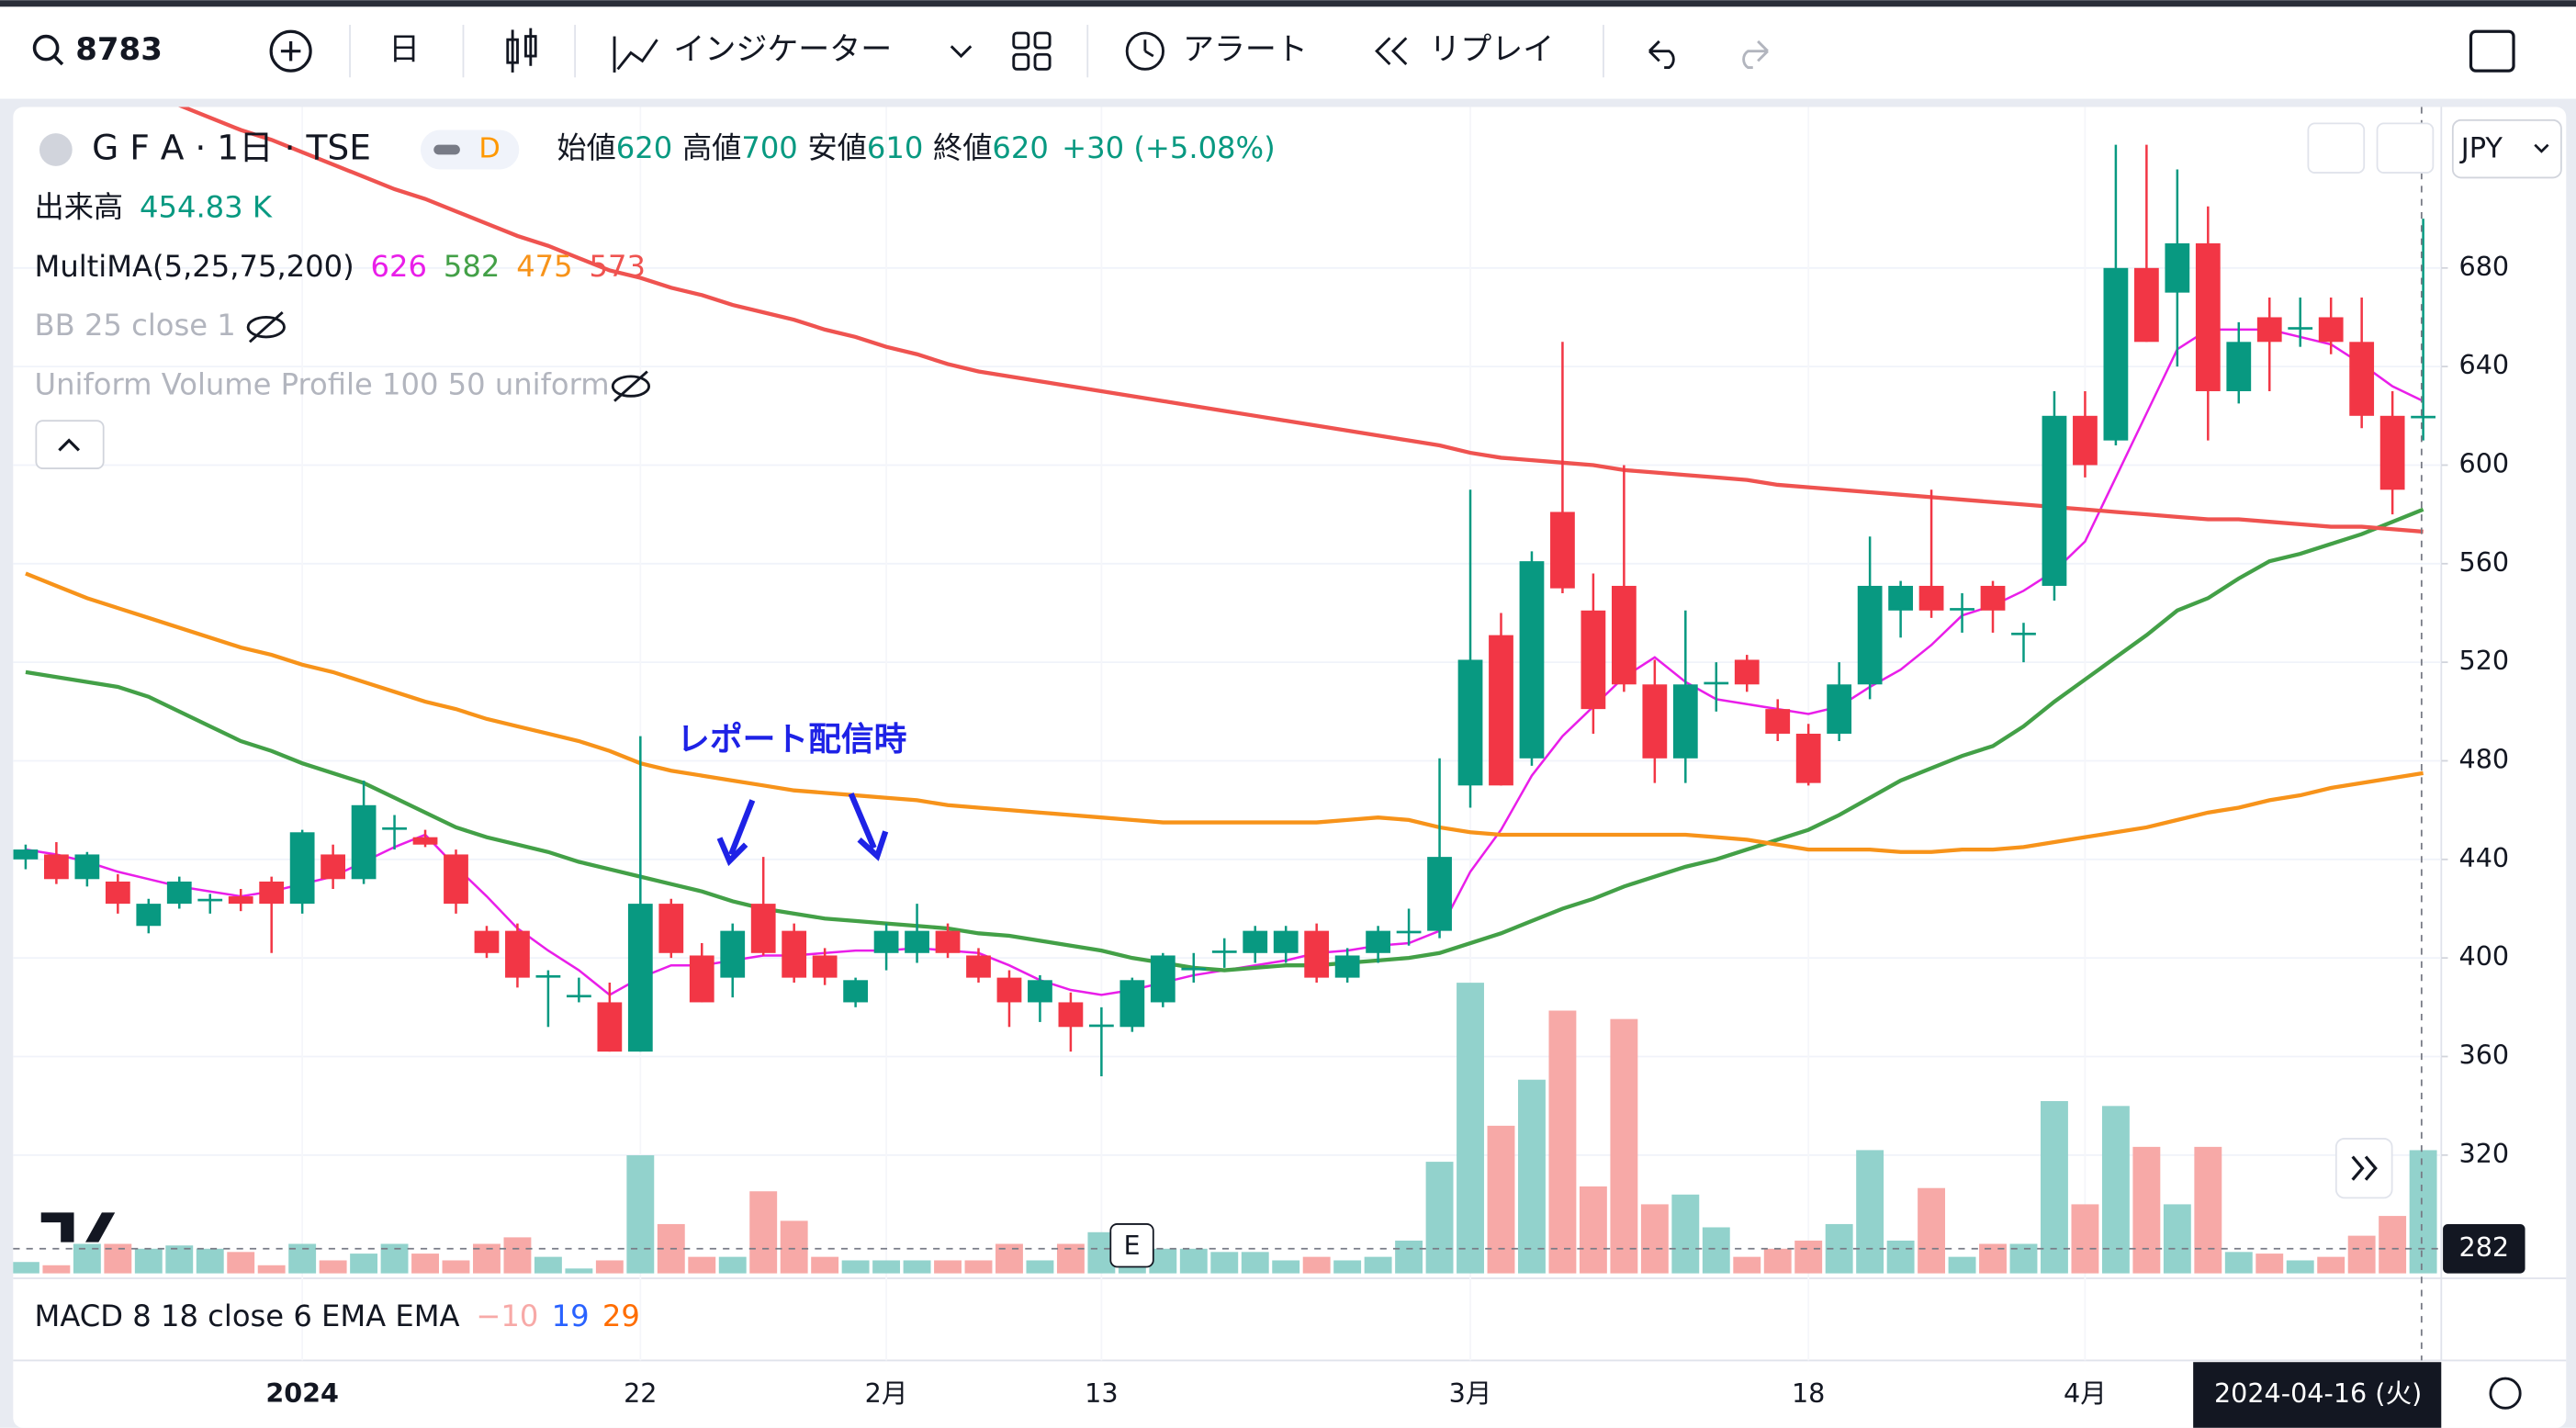  What do you see at coordinates (1808, 1393) in the screenshot?
I see `x-tick-label: 18` at bounding box center [1808, 1393].